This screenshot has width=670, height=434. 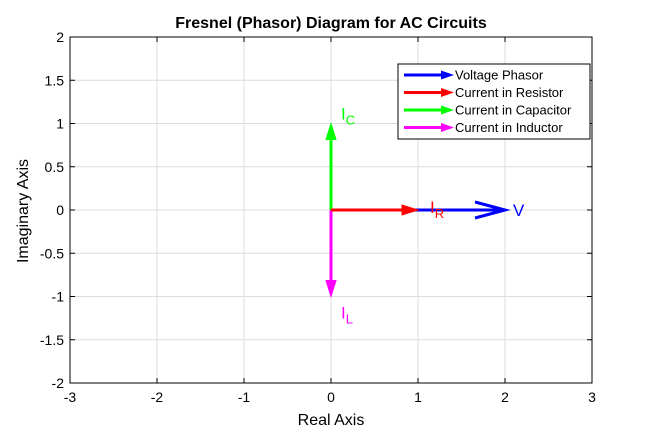 What do you see at coordinates (331, 420) in the screenshot?
I see `x-axis-title: Real Axis` at bounding box center [331, 420].